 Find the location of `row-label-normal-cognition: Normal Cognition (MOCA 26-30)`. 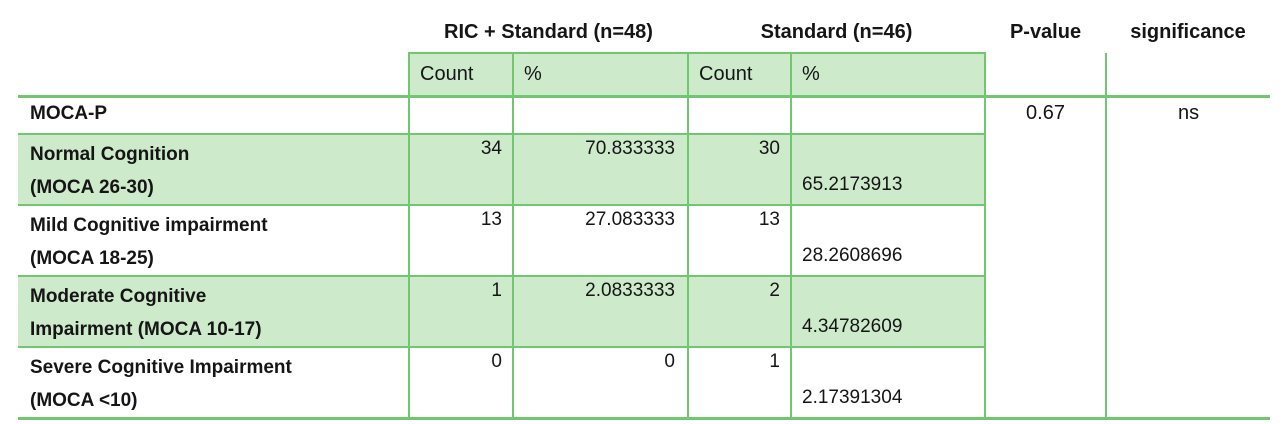

row-label-normal-cognition: Normal Cognition (MOCA 26-30) is located at coordinates (213, 170).